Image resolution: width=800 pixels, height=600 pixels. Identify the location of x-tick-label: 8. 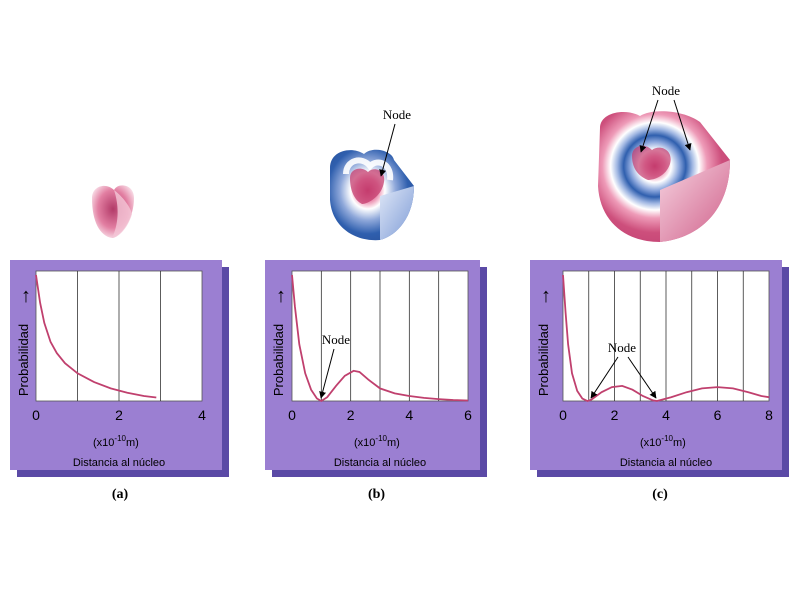
(769, 415).